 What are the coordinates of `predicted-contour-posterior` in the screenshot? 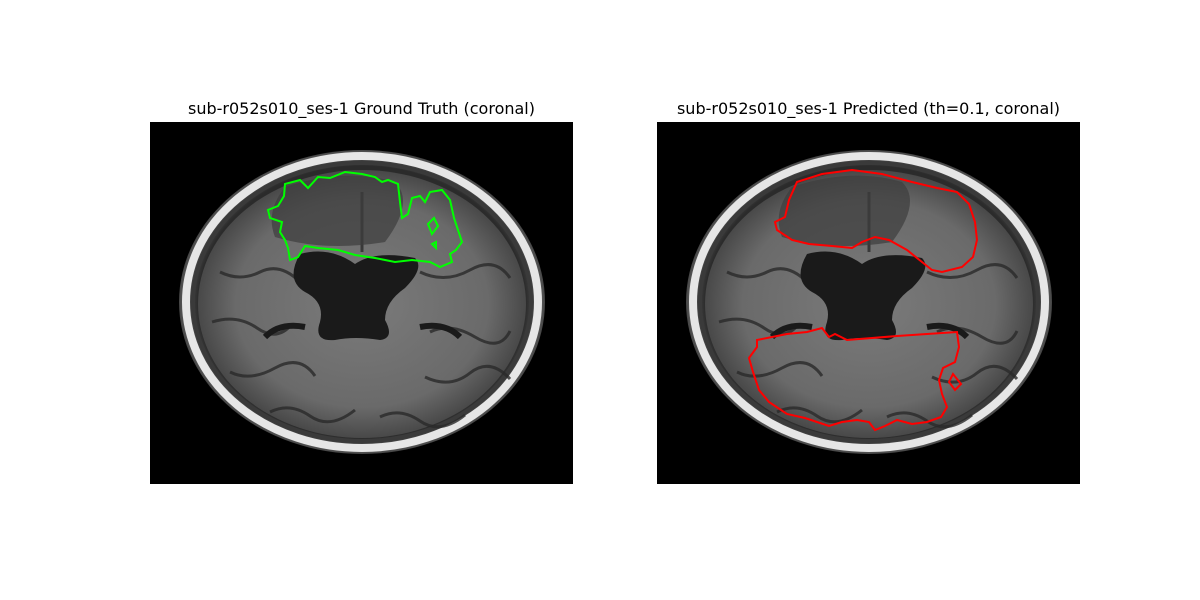 It's located at (855, 379).